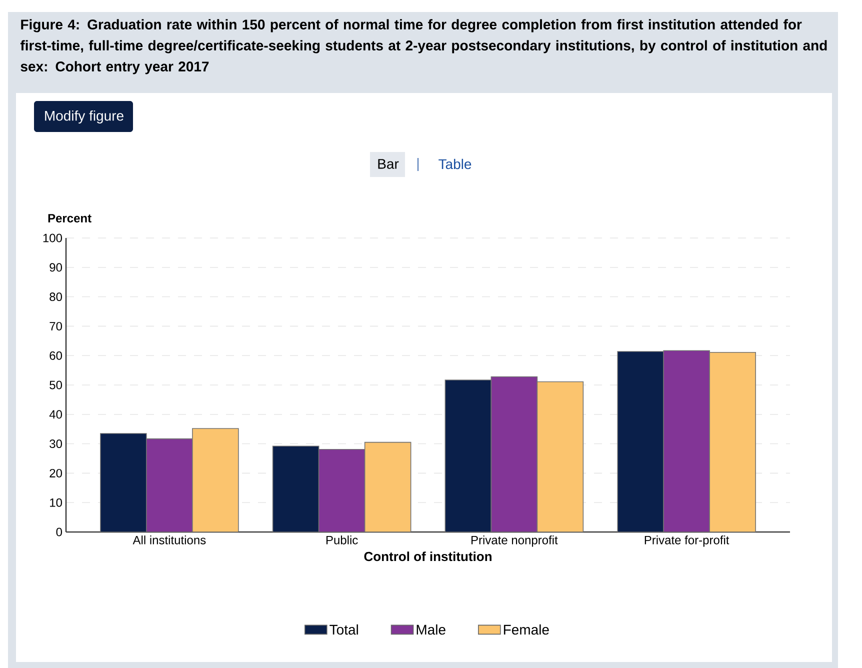 This screenshot has width=862, height=668. Describe the element at coordinates (56, 473) in the screenshot. I see `y-tick-label: 20` at that location.